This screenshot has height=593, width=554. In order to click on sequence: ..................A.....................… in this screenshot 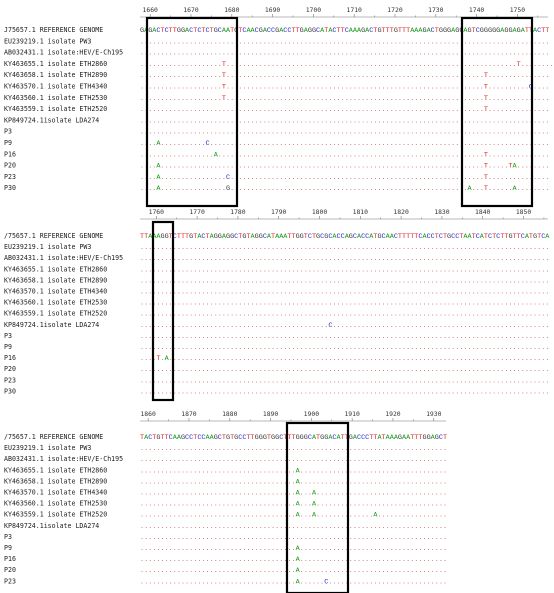, I will do `click(344, 155)`.